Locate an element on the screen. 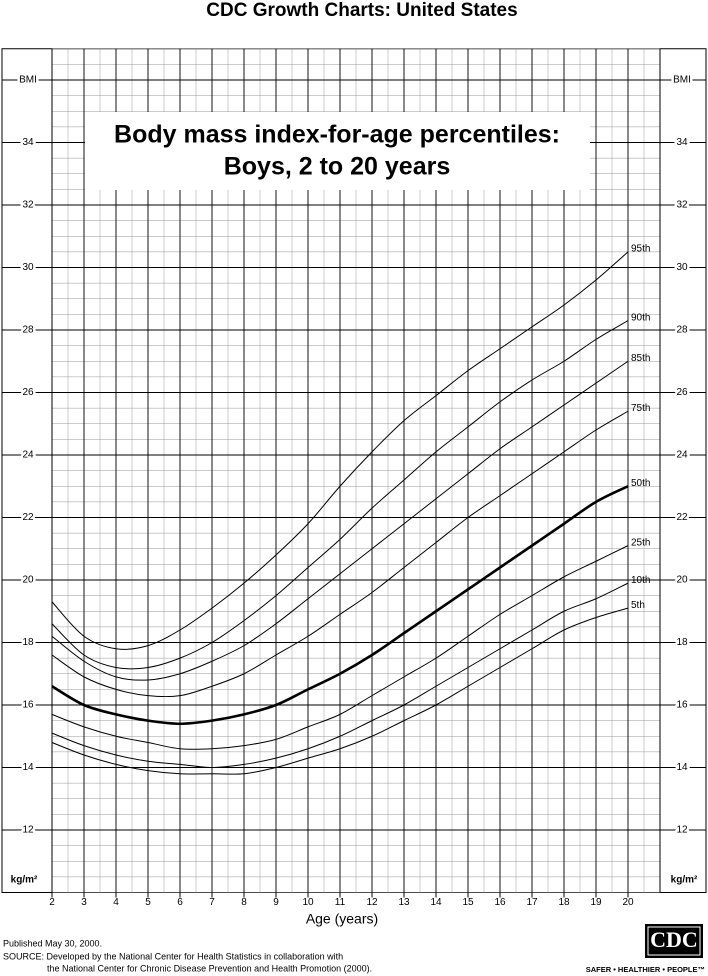  series-label: 90th is located at coordinates (640, 317).